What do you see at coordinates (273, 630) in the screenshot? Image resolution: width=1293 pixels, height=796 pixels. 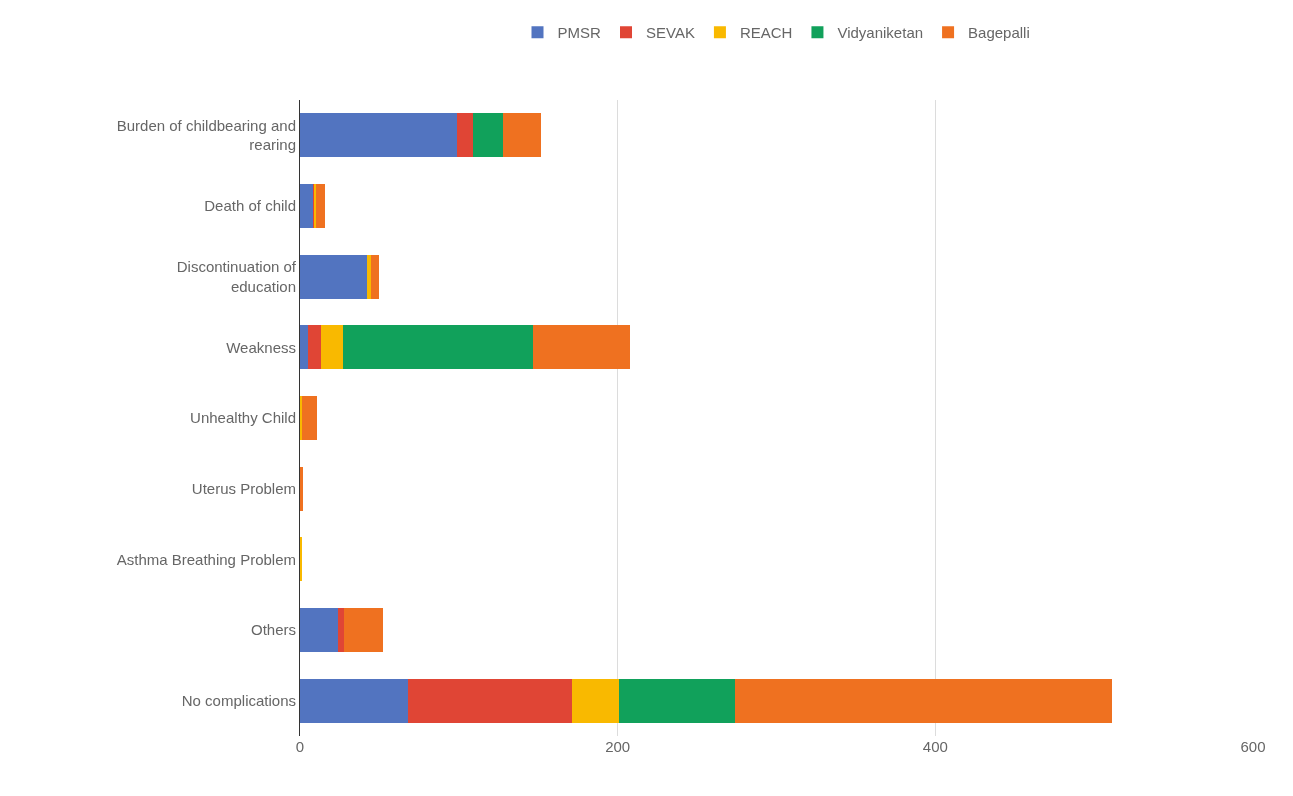 I see `y-tick-label: Others` at bounding box center [273, 630].